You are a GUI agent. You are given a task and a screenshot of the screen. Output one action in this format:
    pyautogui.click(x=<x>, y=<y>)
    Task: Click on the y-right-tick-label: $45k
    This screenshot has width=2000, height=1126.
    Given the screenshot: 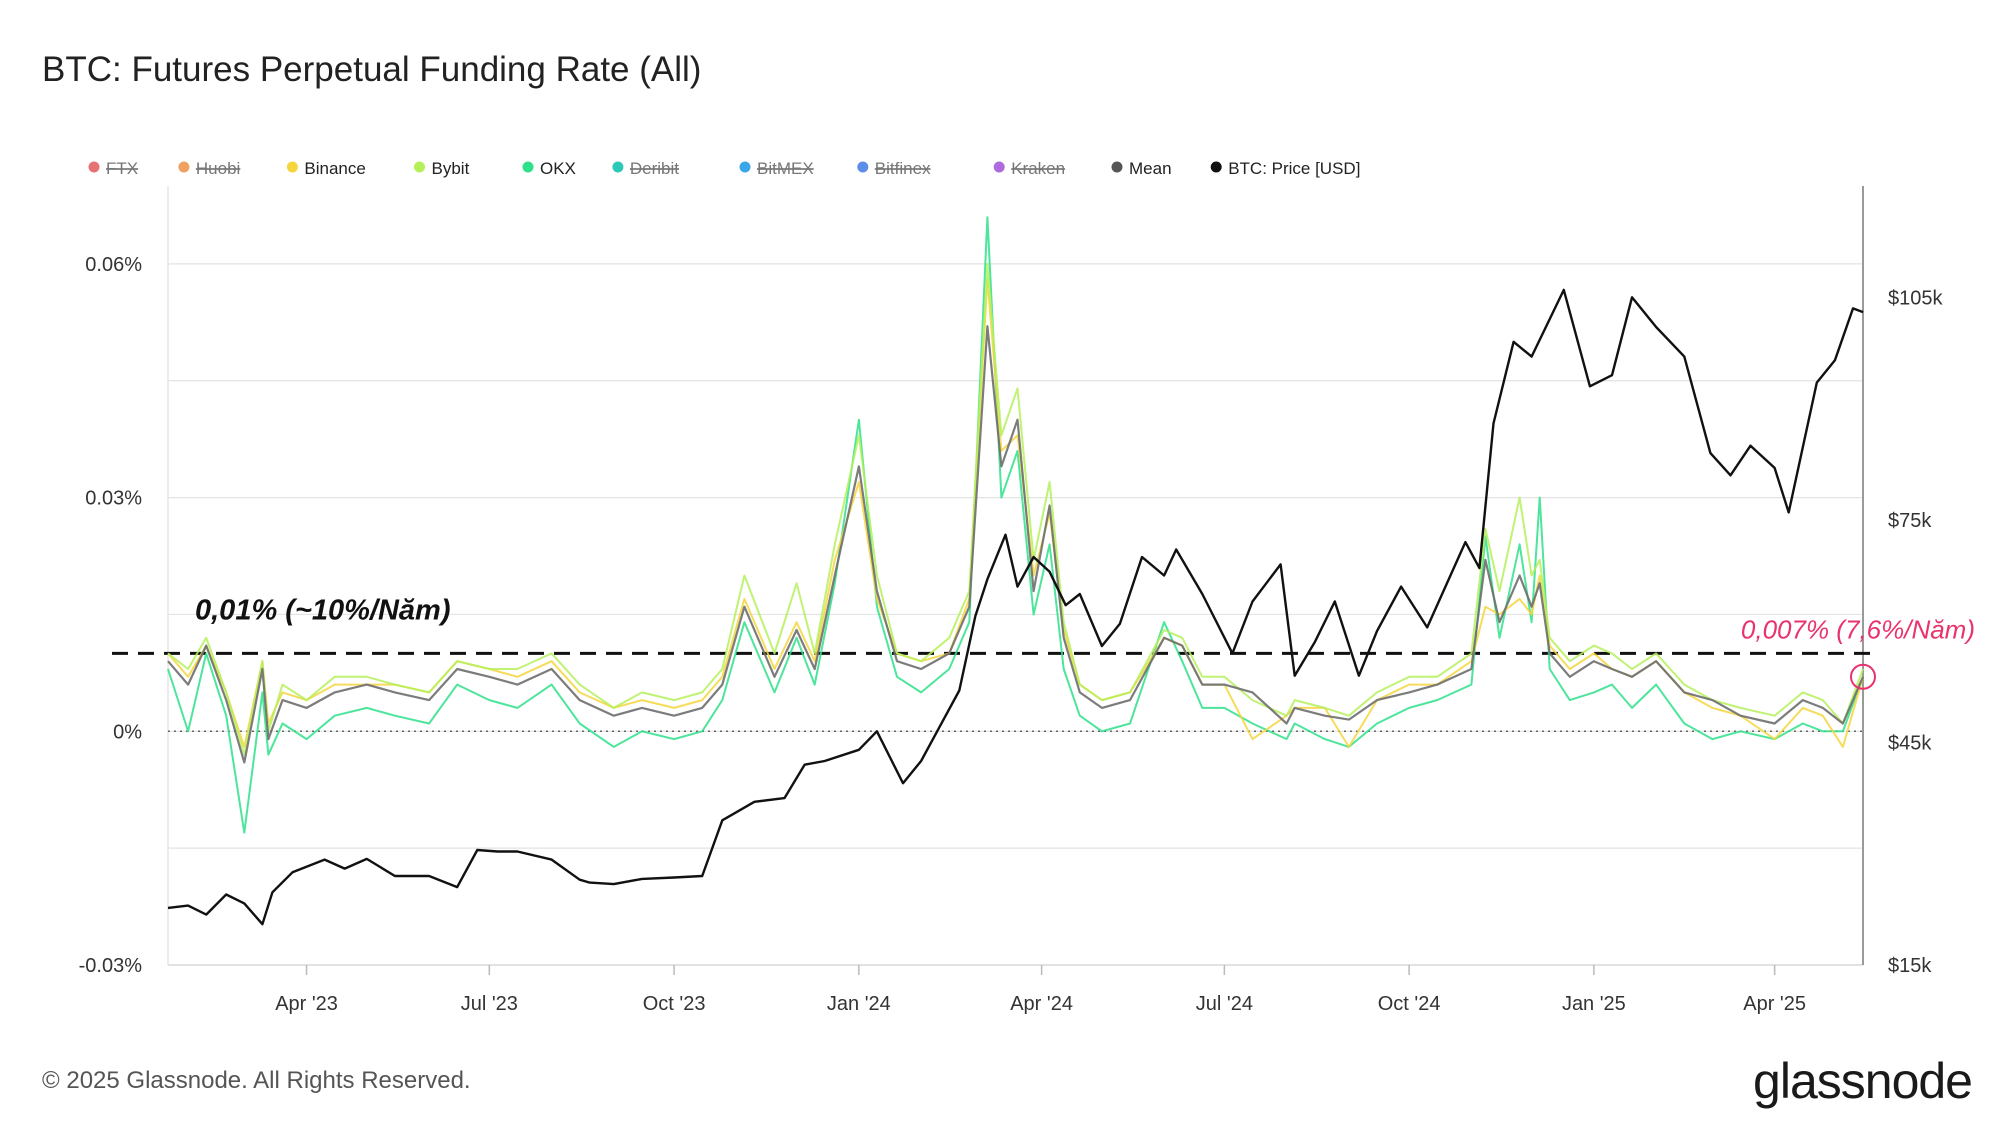 What is the action you would take?
    pyautogui.click(x=1910, y=743)
    